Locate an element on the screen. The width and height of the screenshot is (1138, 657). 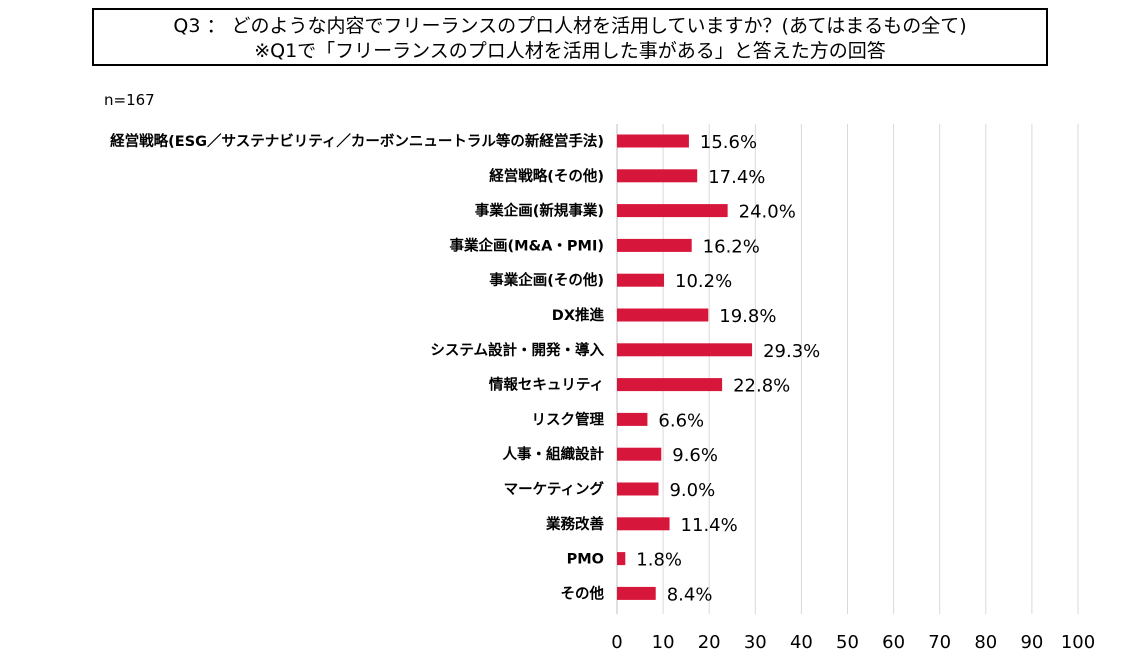
category-label: PMO is located at coordinates (585, 560).